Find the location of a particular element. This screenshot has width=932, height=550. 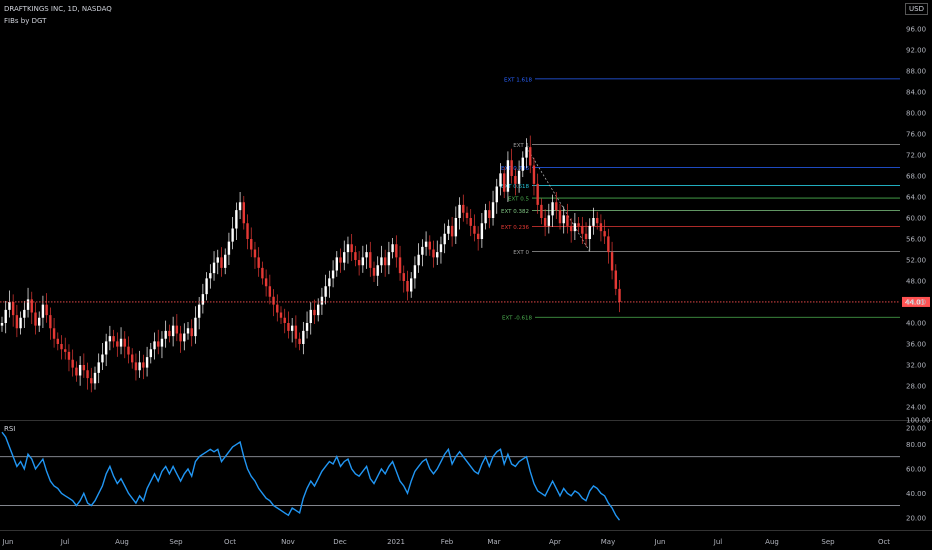

rsi-tick-label: 100.00 is located at coordinates (918, 421).